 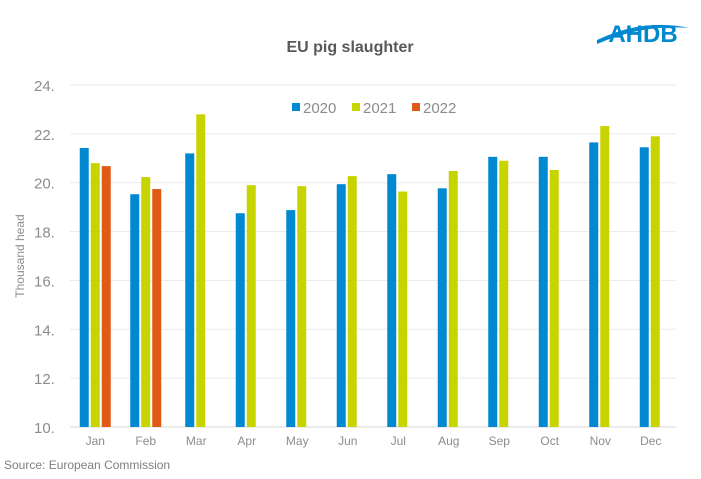 What do you see at coordinates (543, 291) in the screenshot?
I see `bar-2020-Oct` at bounding box center [543, 291].